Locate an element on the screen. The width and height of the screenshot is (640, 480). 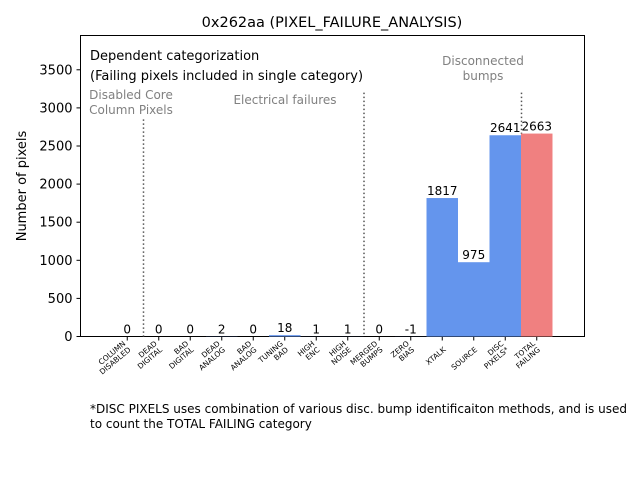
value-label: 975 is located at coordinates (473, 255).